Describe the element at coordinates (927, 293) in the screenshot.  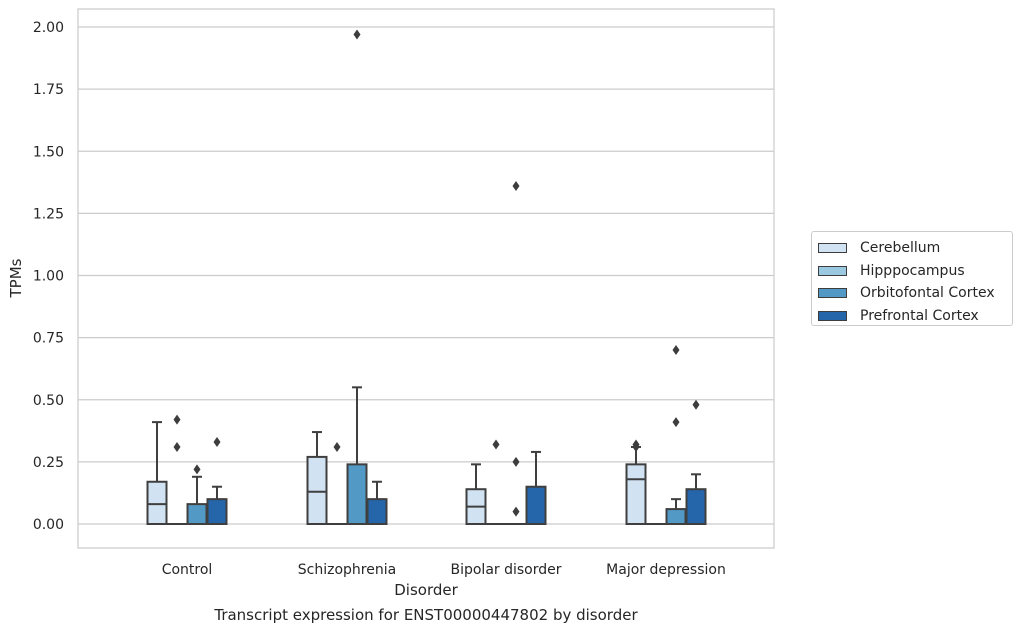
I see `legend-label-orbitofrontal: Orbitofontal Cortex` at that location.